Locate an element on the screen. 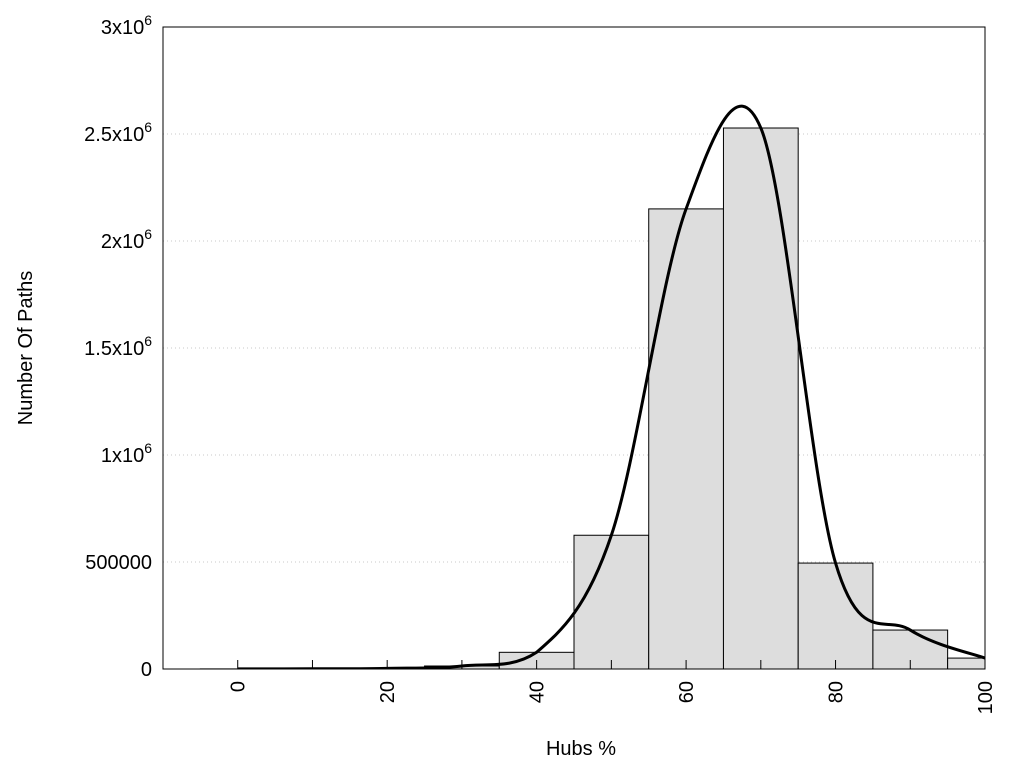 This screenshot has width=1024, height=773. x-tick-label: 100 is located at coordinates (986, 697).